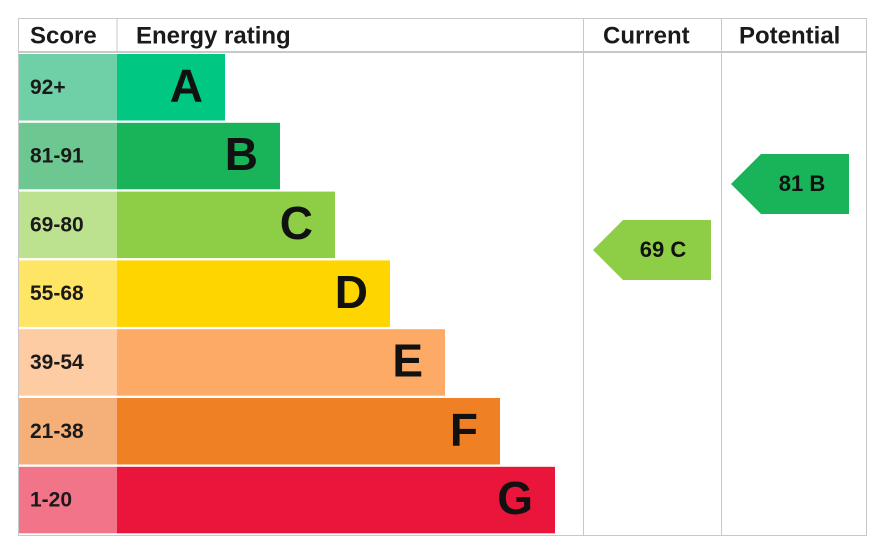 Image resolution: width=886 pixels, height=556 pixels. Describe the element at coordinates (57, 224) in the screenshot. I see `score-label: 69-80` at that location.